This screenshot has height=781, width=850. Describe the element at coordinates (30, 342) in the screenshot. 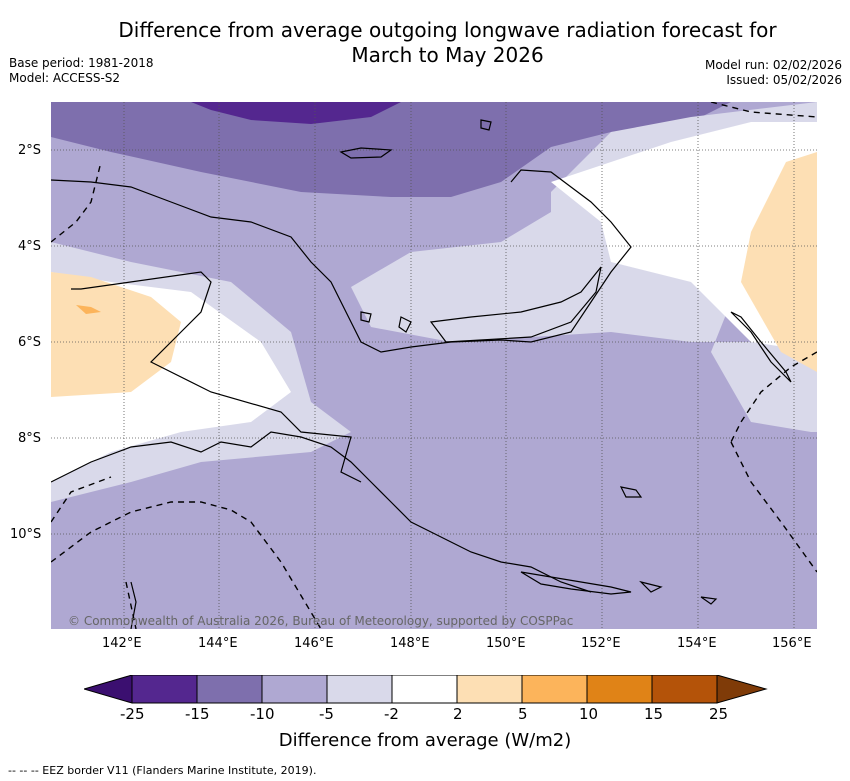

I see `lat-label-6s: 6°S` at that location.